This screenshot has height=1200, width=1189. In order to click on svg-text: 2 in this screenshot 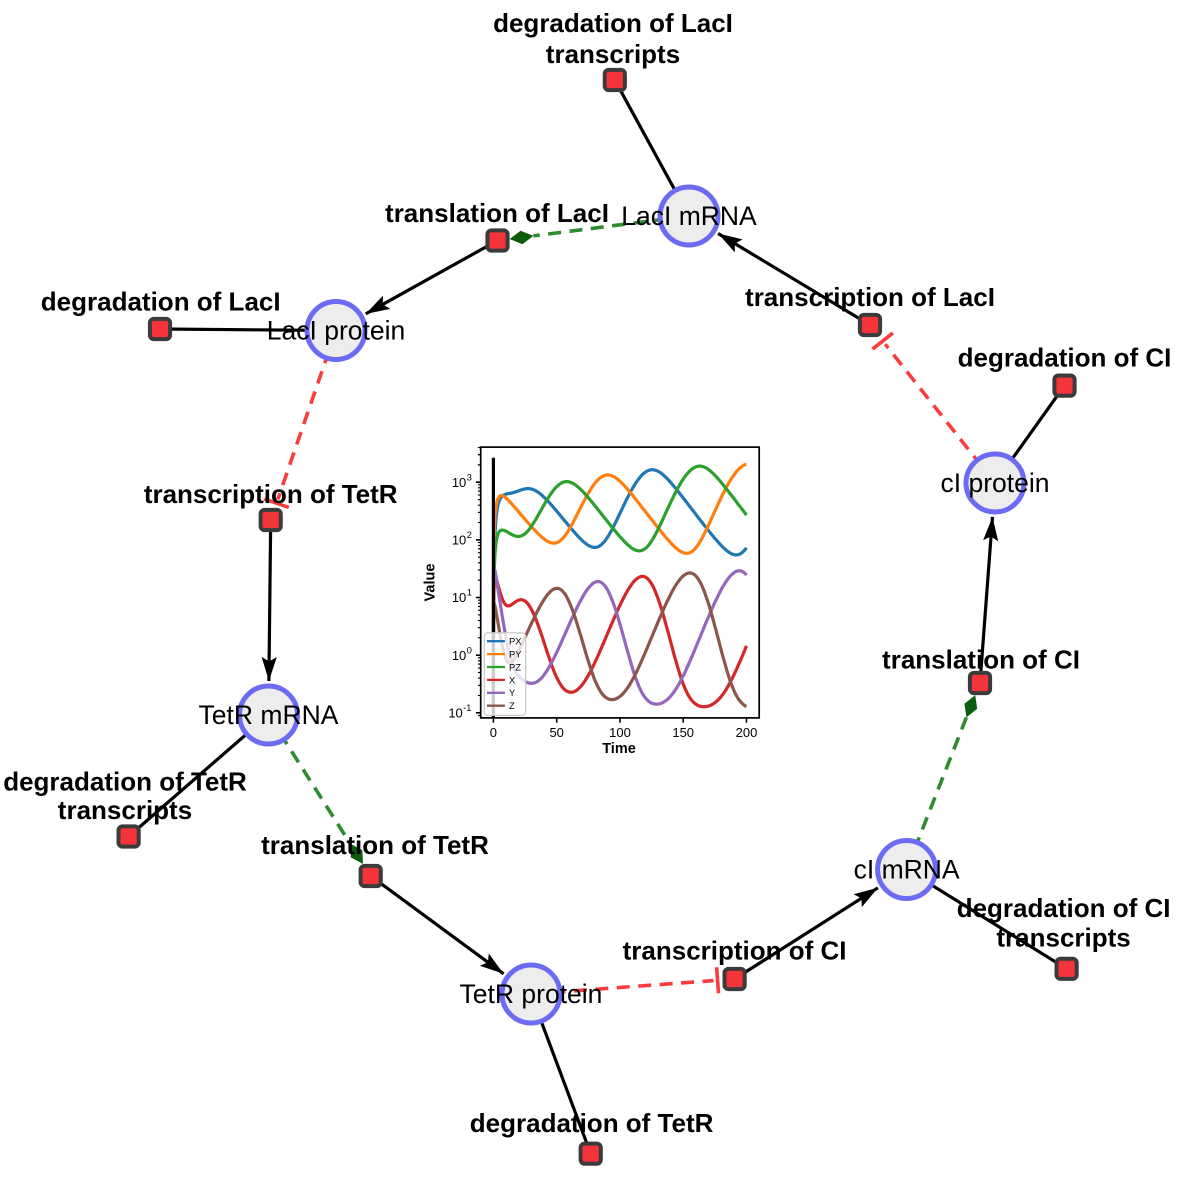, I will do `click(469, 535)`.